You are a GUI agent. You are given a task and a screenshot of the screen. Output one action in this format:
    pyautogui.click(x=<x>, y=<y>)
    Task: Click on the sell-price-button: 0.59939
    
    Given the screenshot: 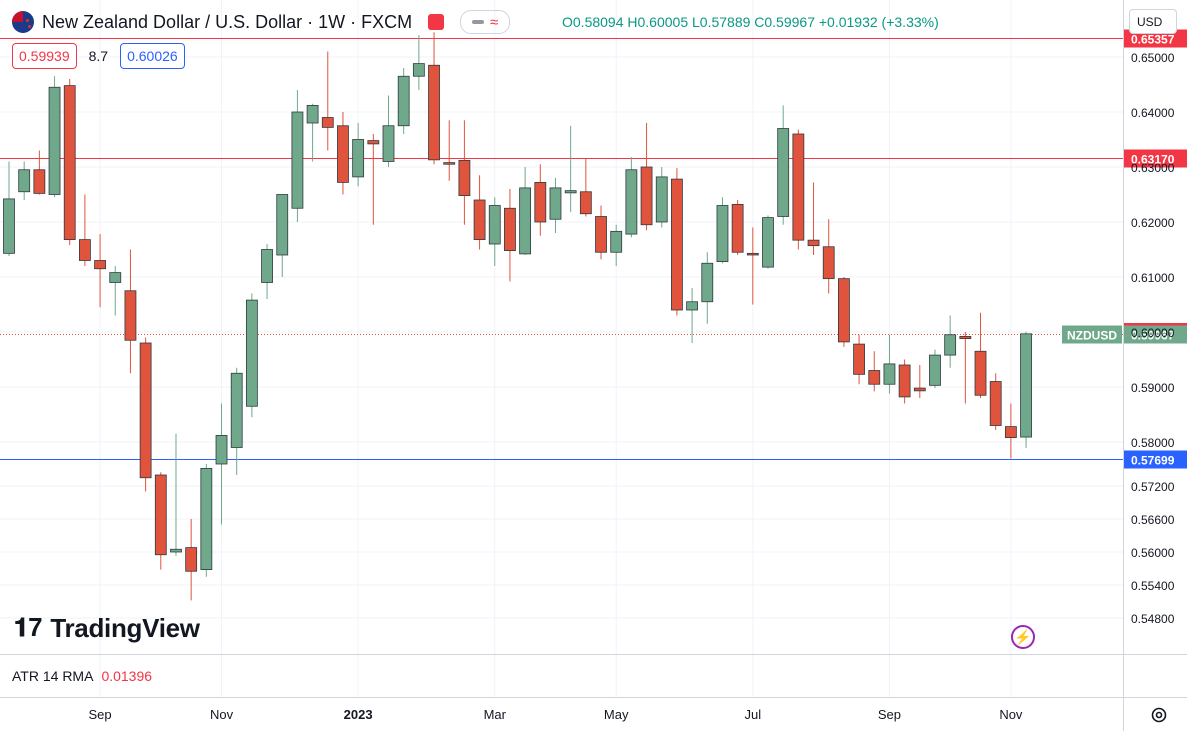 What is the action you would take?
    pyautogui.click(x=44, y=56)
    